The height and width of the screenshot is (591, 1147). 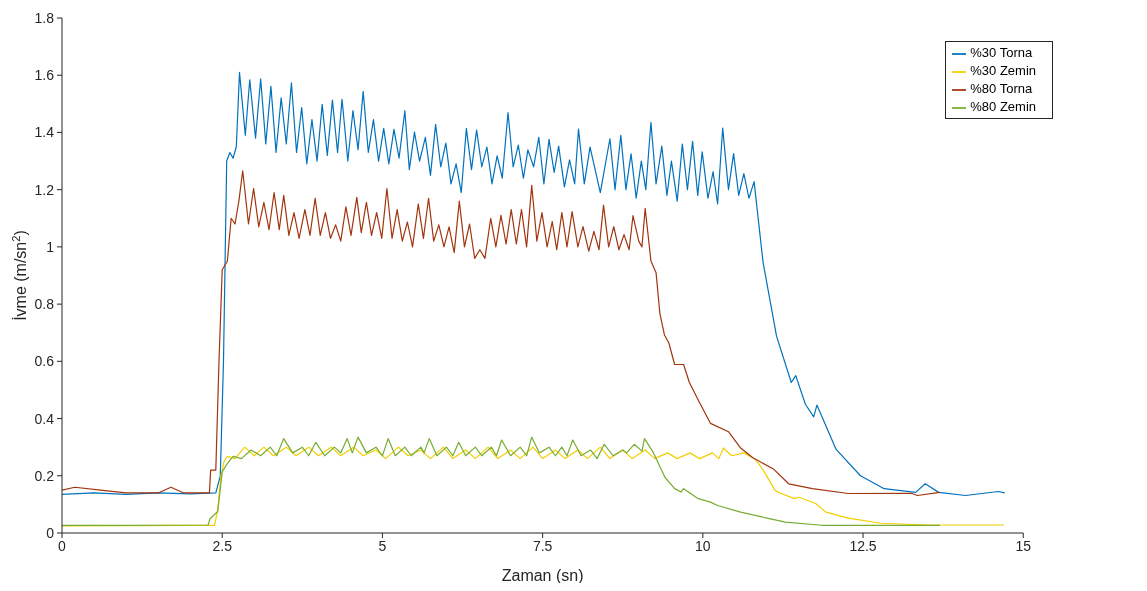 What do you see at coordinates (1023, 545) in the screenshot?
I see `x-tick-label: 15` at bounding box center [1023, 545].